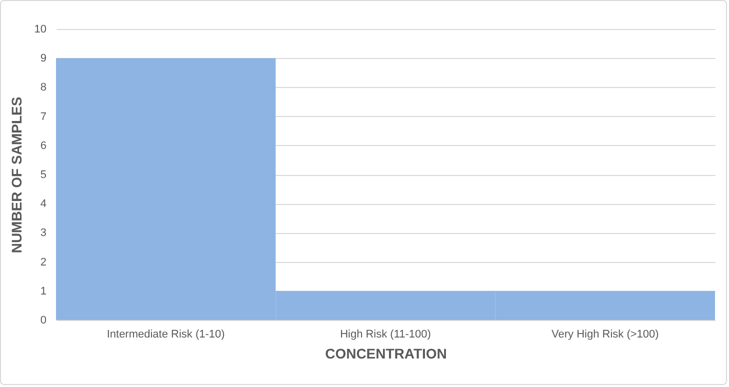  Describe the element at coordinates (165, 334) in the screenshot. I see `x-tick-label: Intermediate Risk (1-10)` at that location.